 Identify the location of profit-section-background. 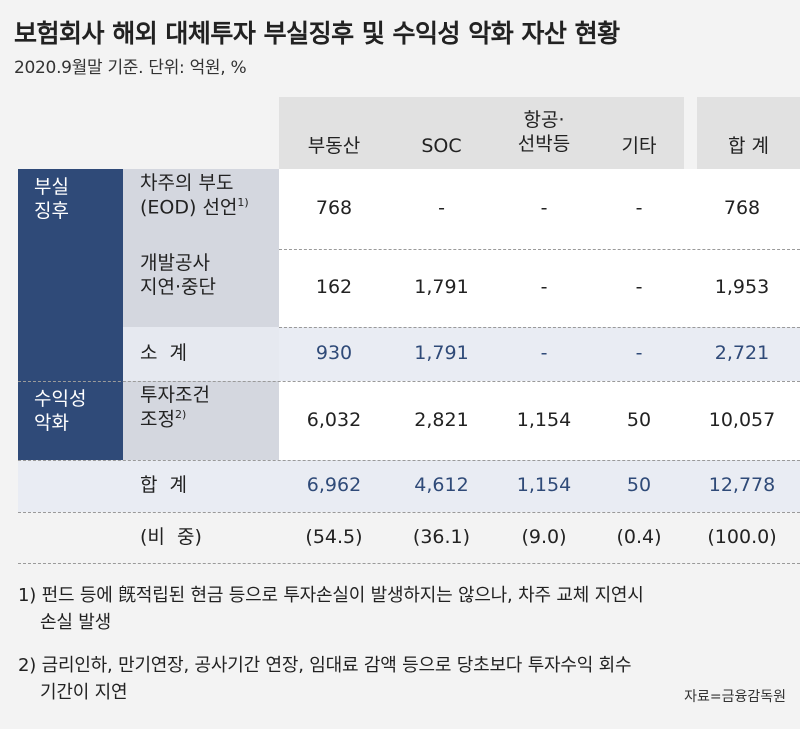
(70, 420).